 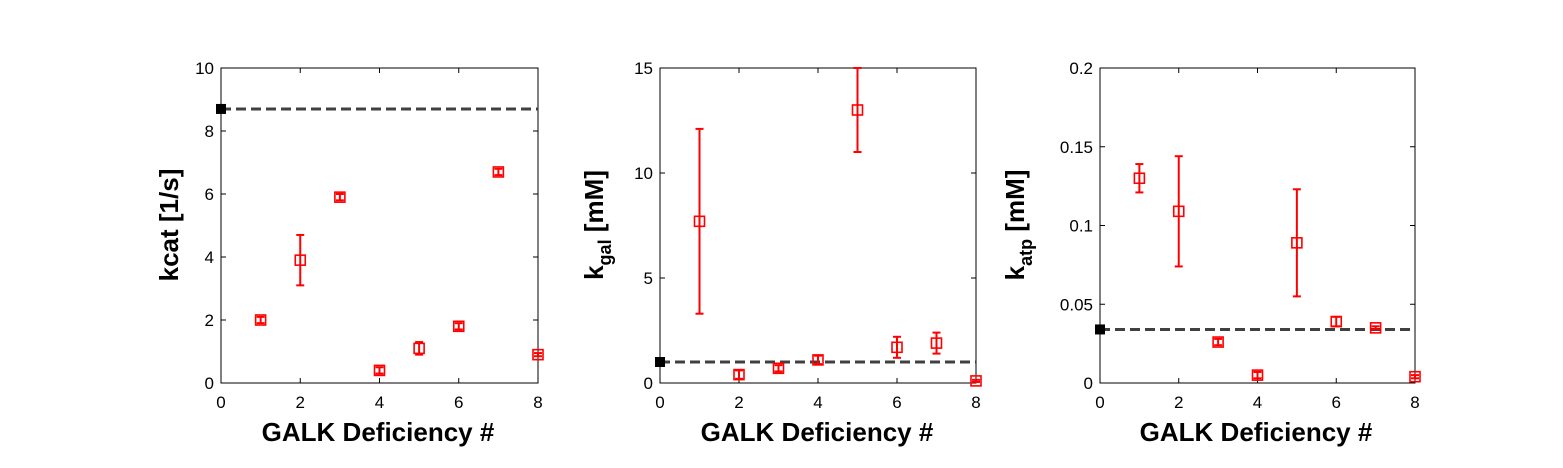 I want to click on katp-y-tick-label: 0.05, so click(x=1076, y=304).